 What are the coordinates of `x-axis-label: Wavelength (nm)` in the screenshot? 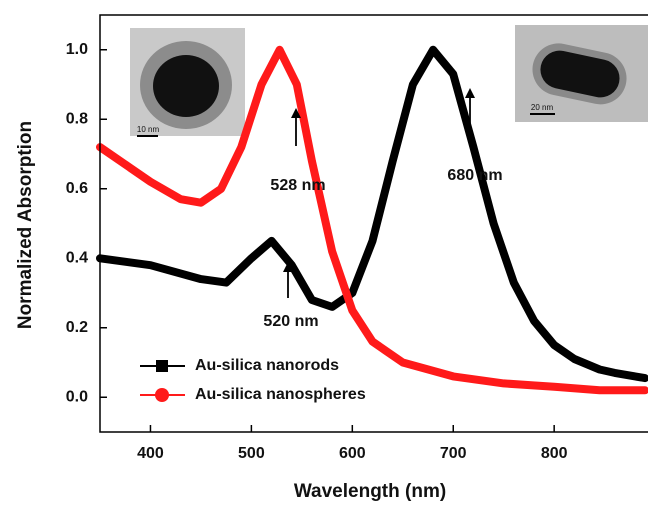 It's located at (370, 491).